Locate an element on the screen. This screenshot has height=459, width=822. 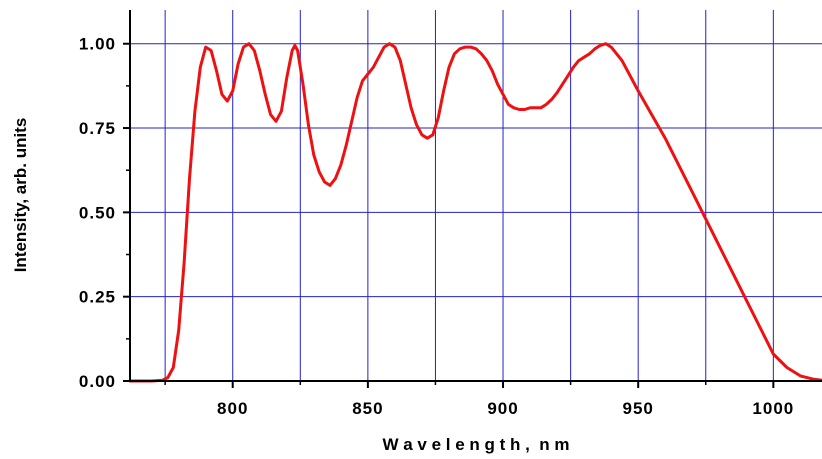
x-tick-labels: 800 850 900 950 1000 is located at coordinates (505, 408).